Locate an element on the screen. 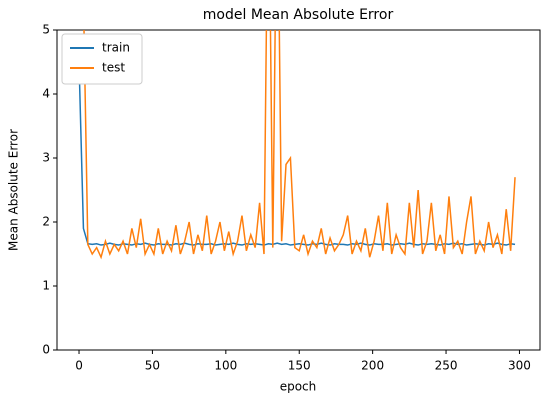 The image size is (550, 404). y-tick-label: 2 is located at coordinates (46, 222).